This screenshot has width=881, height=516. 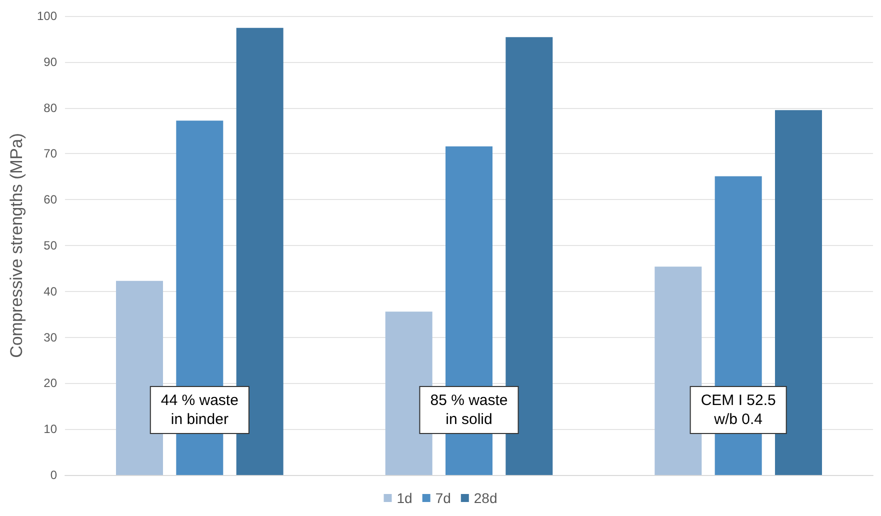 I want to click on y-tick-label: 20, so click(x=51, y=383).